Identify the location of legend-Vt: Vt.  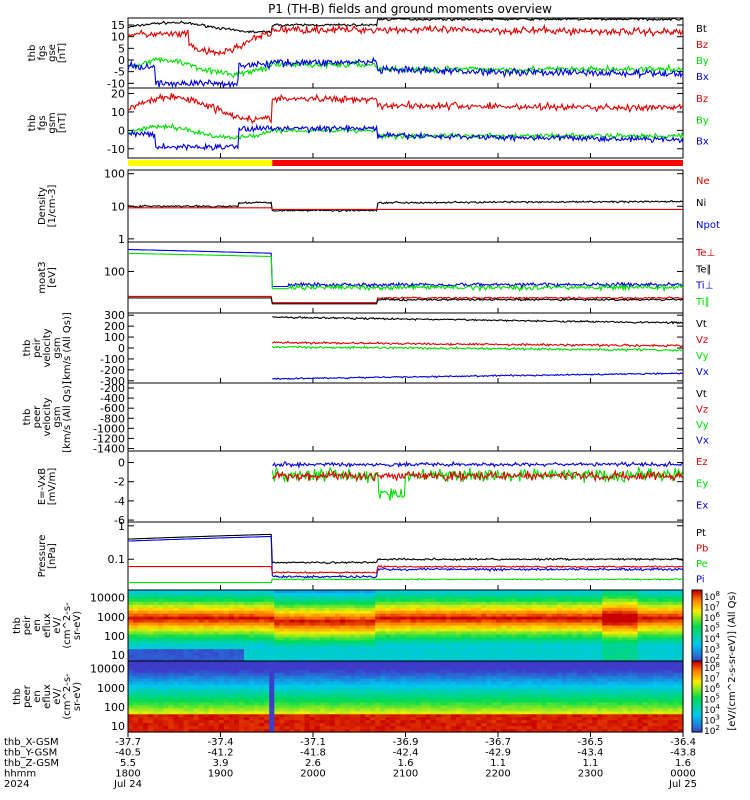
(701, 394).